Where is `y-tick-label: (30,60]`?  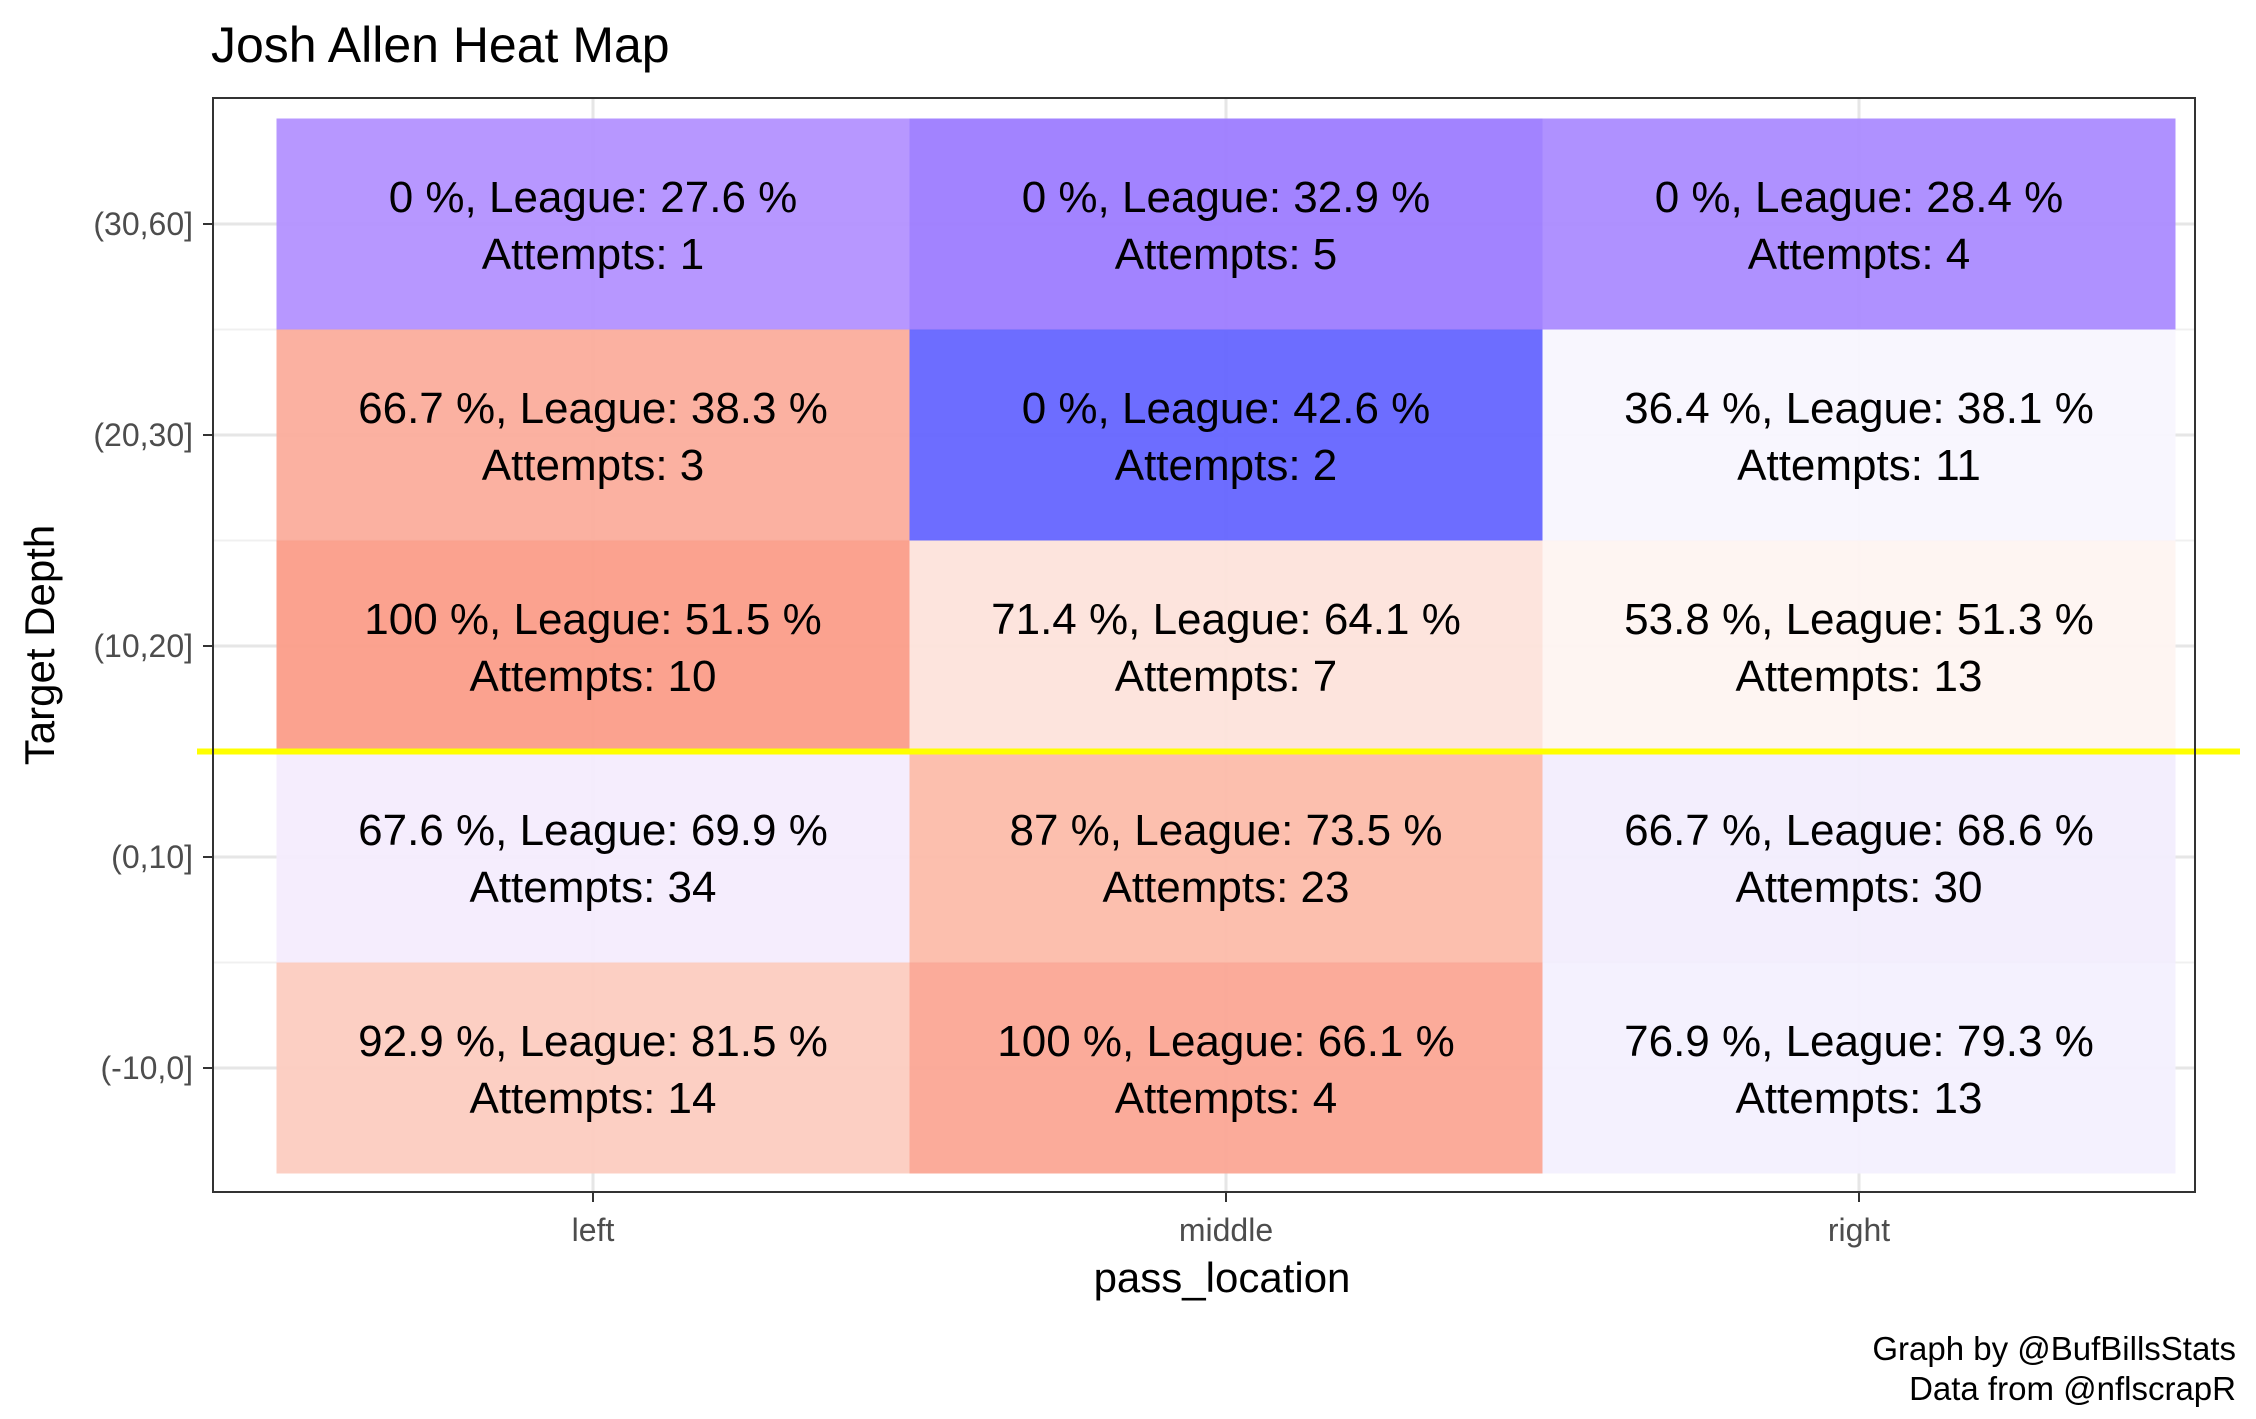
y-tick-label: (30,60] is located at coordinates (143, 224).